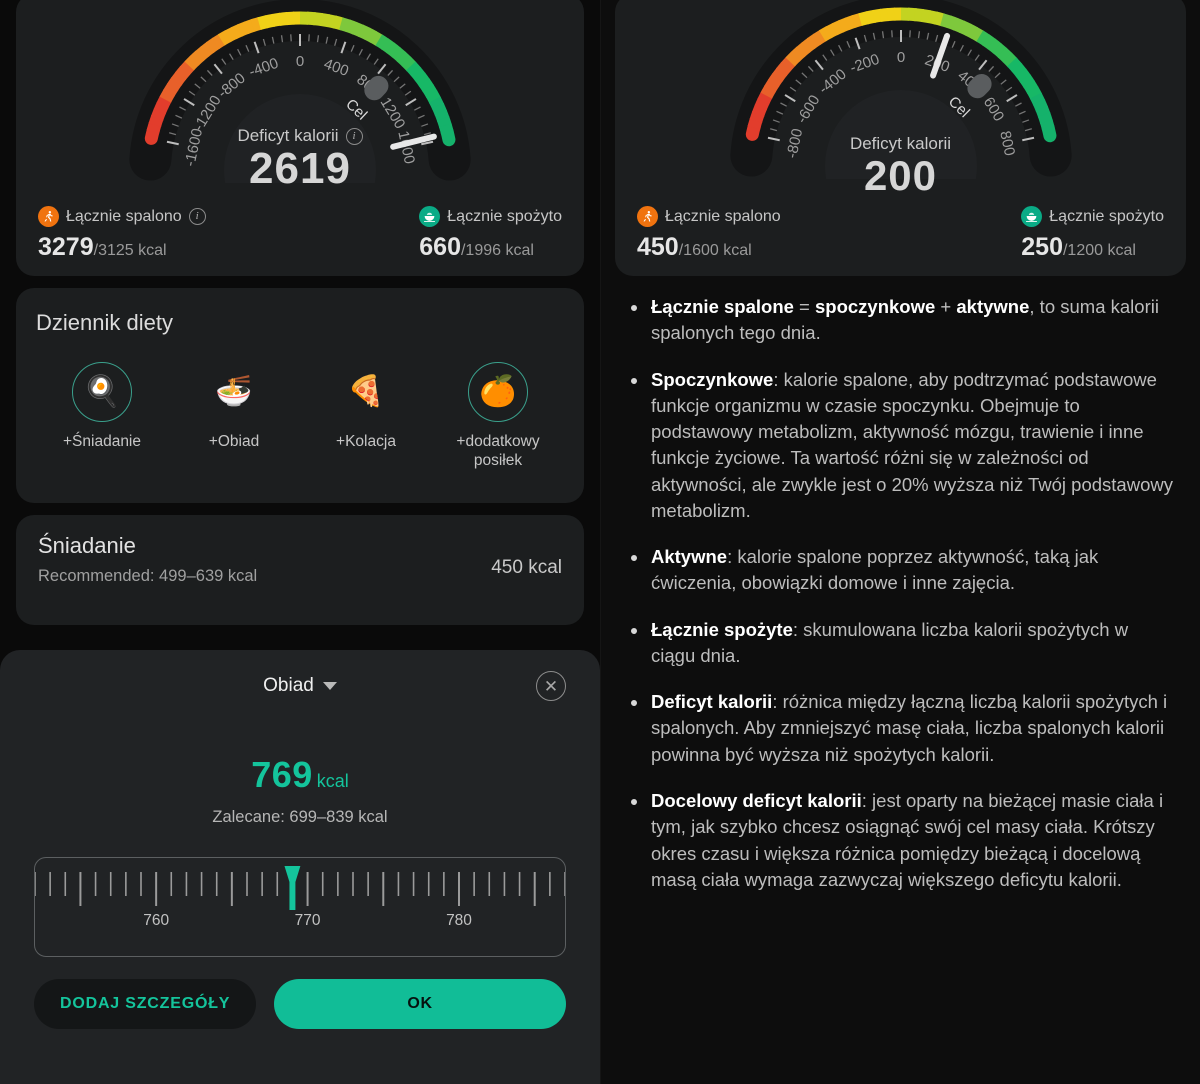  What do you see at coordinates (329, 686) in the screenshot?
I see `chevron-down-icon` at bounding box center [329, 686].